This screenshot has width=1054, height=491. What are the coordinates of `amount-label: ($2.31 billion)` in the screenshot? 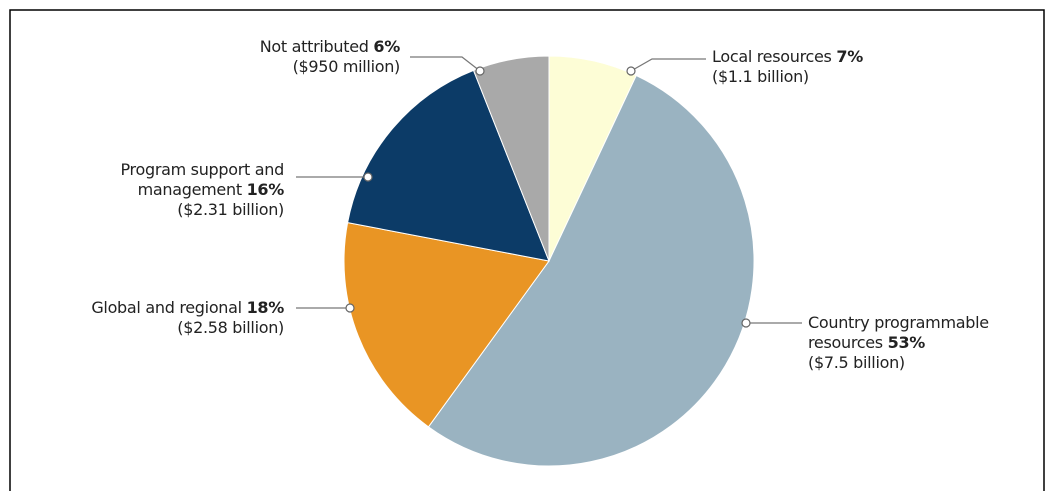 It's located at (230, 209).